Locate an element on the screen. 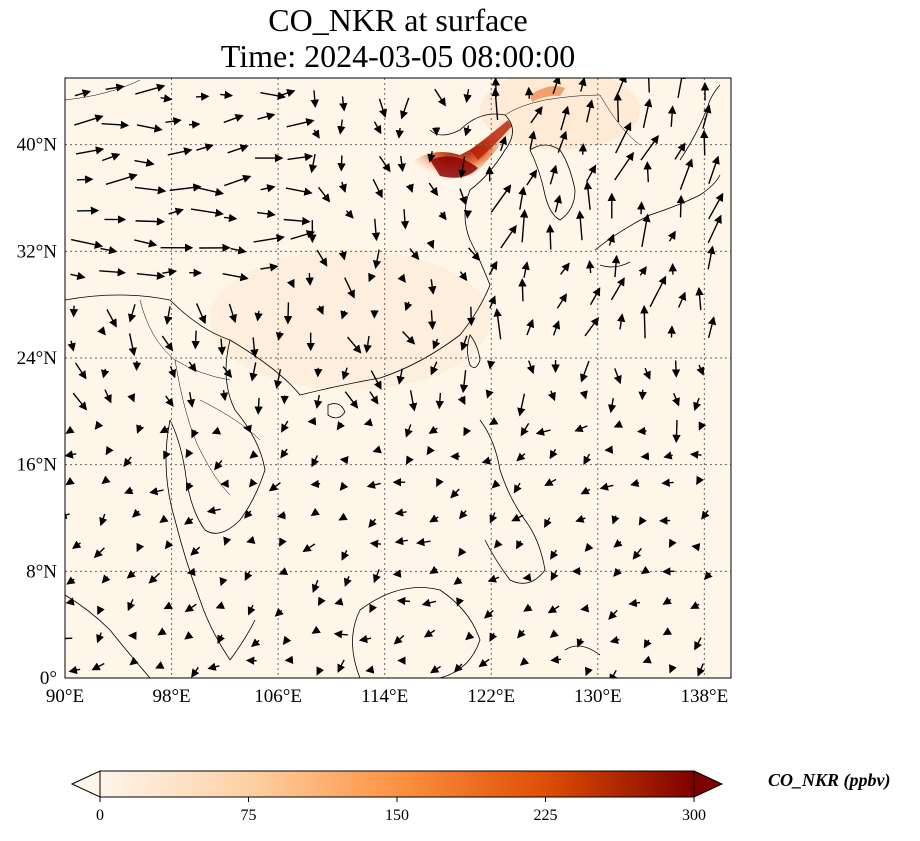  colorbar-tick-label: 150 is located at coordinates (397, 815).